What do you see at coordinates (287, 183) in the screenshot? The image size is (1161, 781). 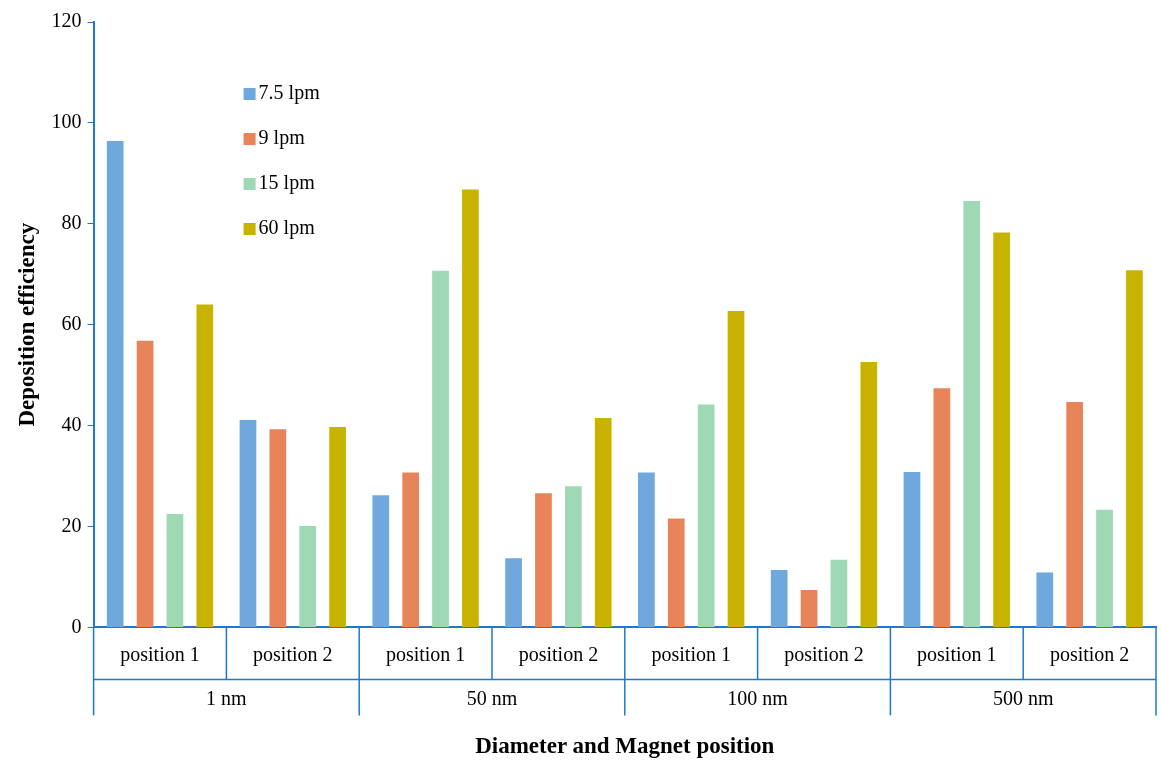 I see `legend-label: 15 lpm` at bounding box center [287, 183].